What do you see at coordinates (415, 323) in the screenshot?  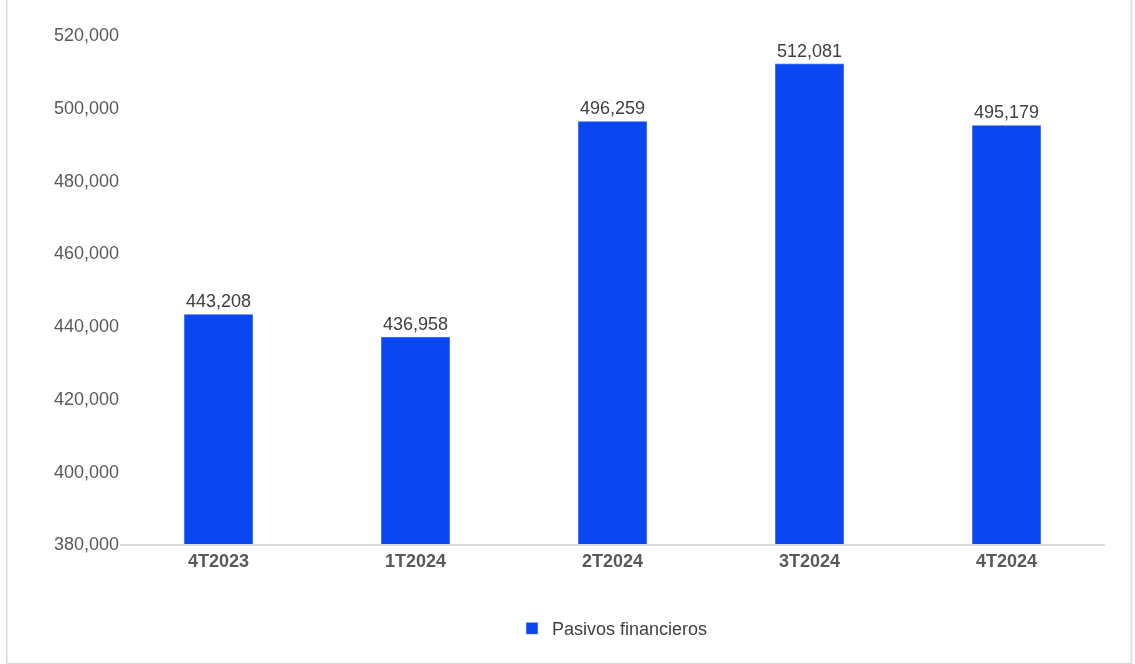 I see `data-label: 436,958` at bounding box center [415, 323].